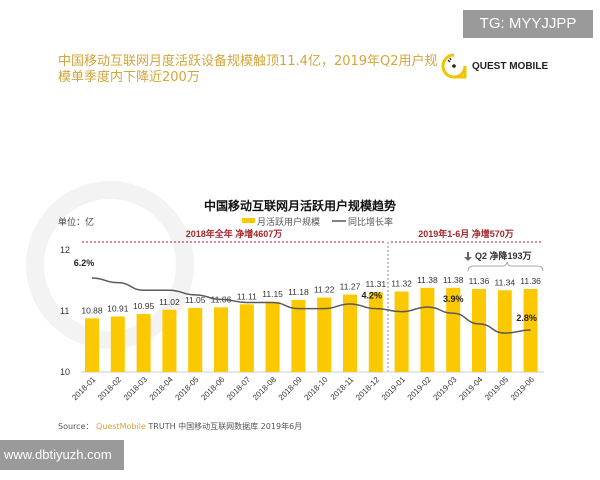 Image resolution: width=600 pixels, height=480 pixels. Describe the element at coordinates (110, 265) in the screenshot. I see `background-watermark-icon` at that location.